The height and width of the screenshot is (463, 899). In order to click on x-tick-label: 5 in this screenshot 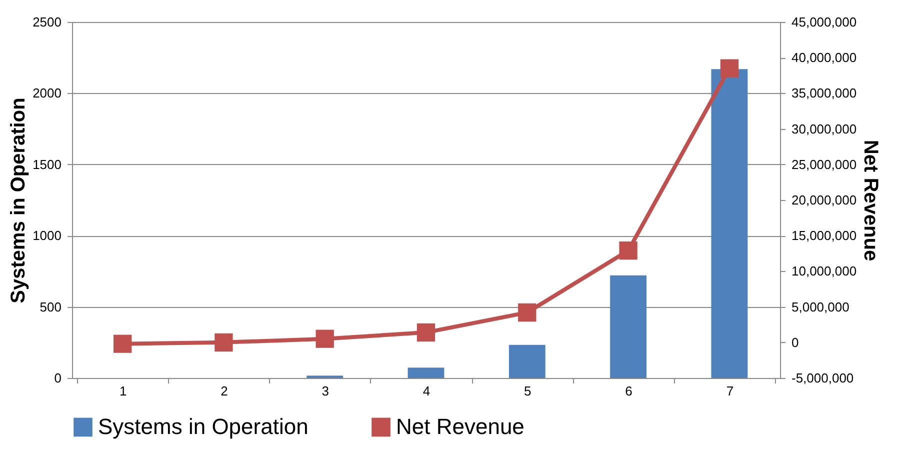, I will do `click(528, 391)`.